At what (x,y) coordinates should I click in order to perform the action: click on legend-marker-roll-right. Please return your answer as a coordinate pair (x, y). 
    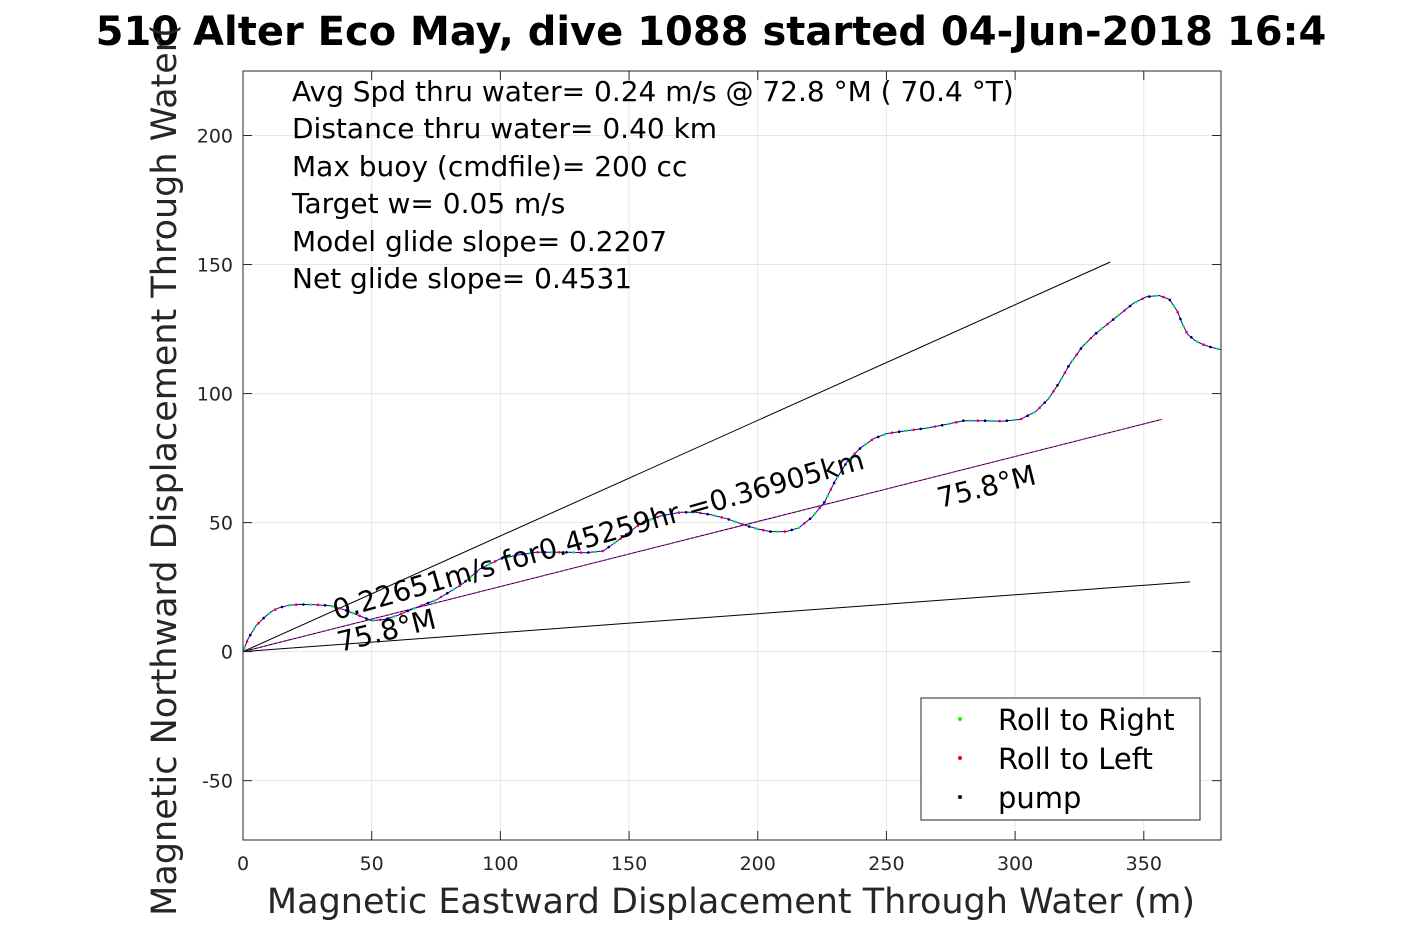
    Looking at the image, I should click on (960, 719).